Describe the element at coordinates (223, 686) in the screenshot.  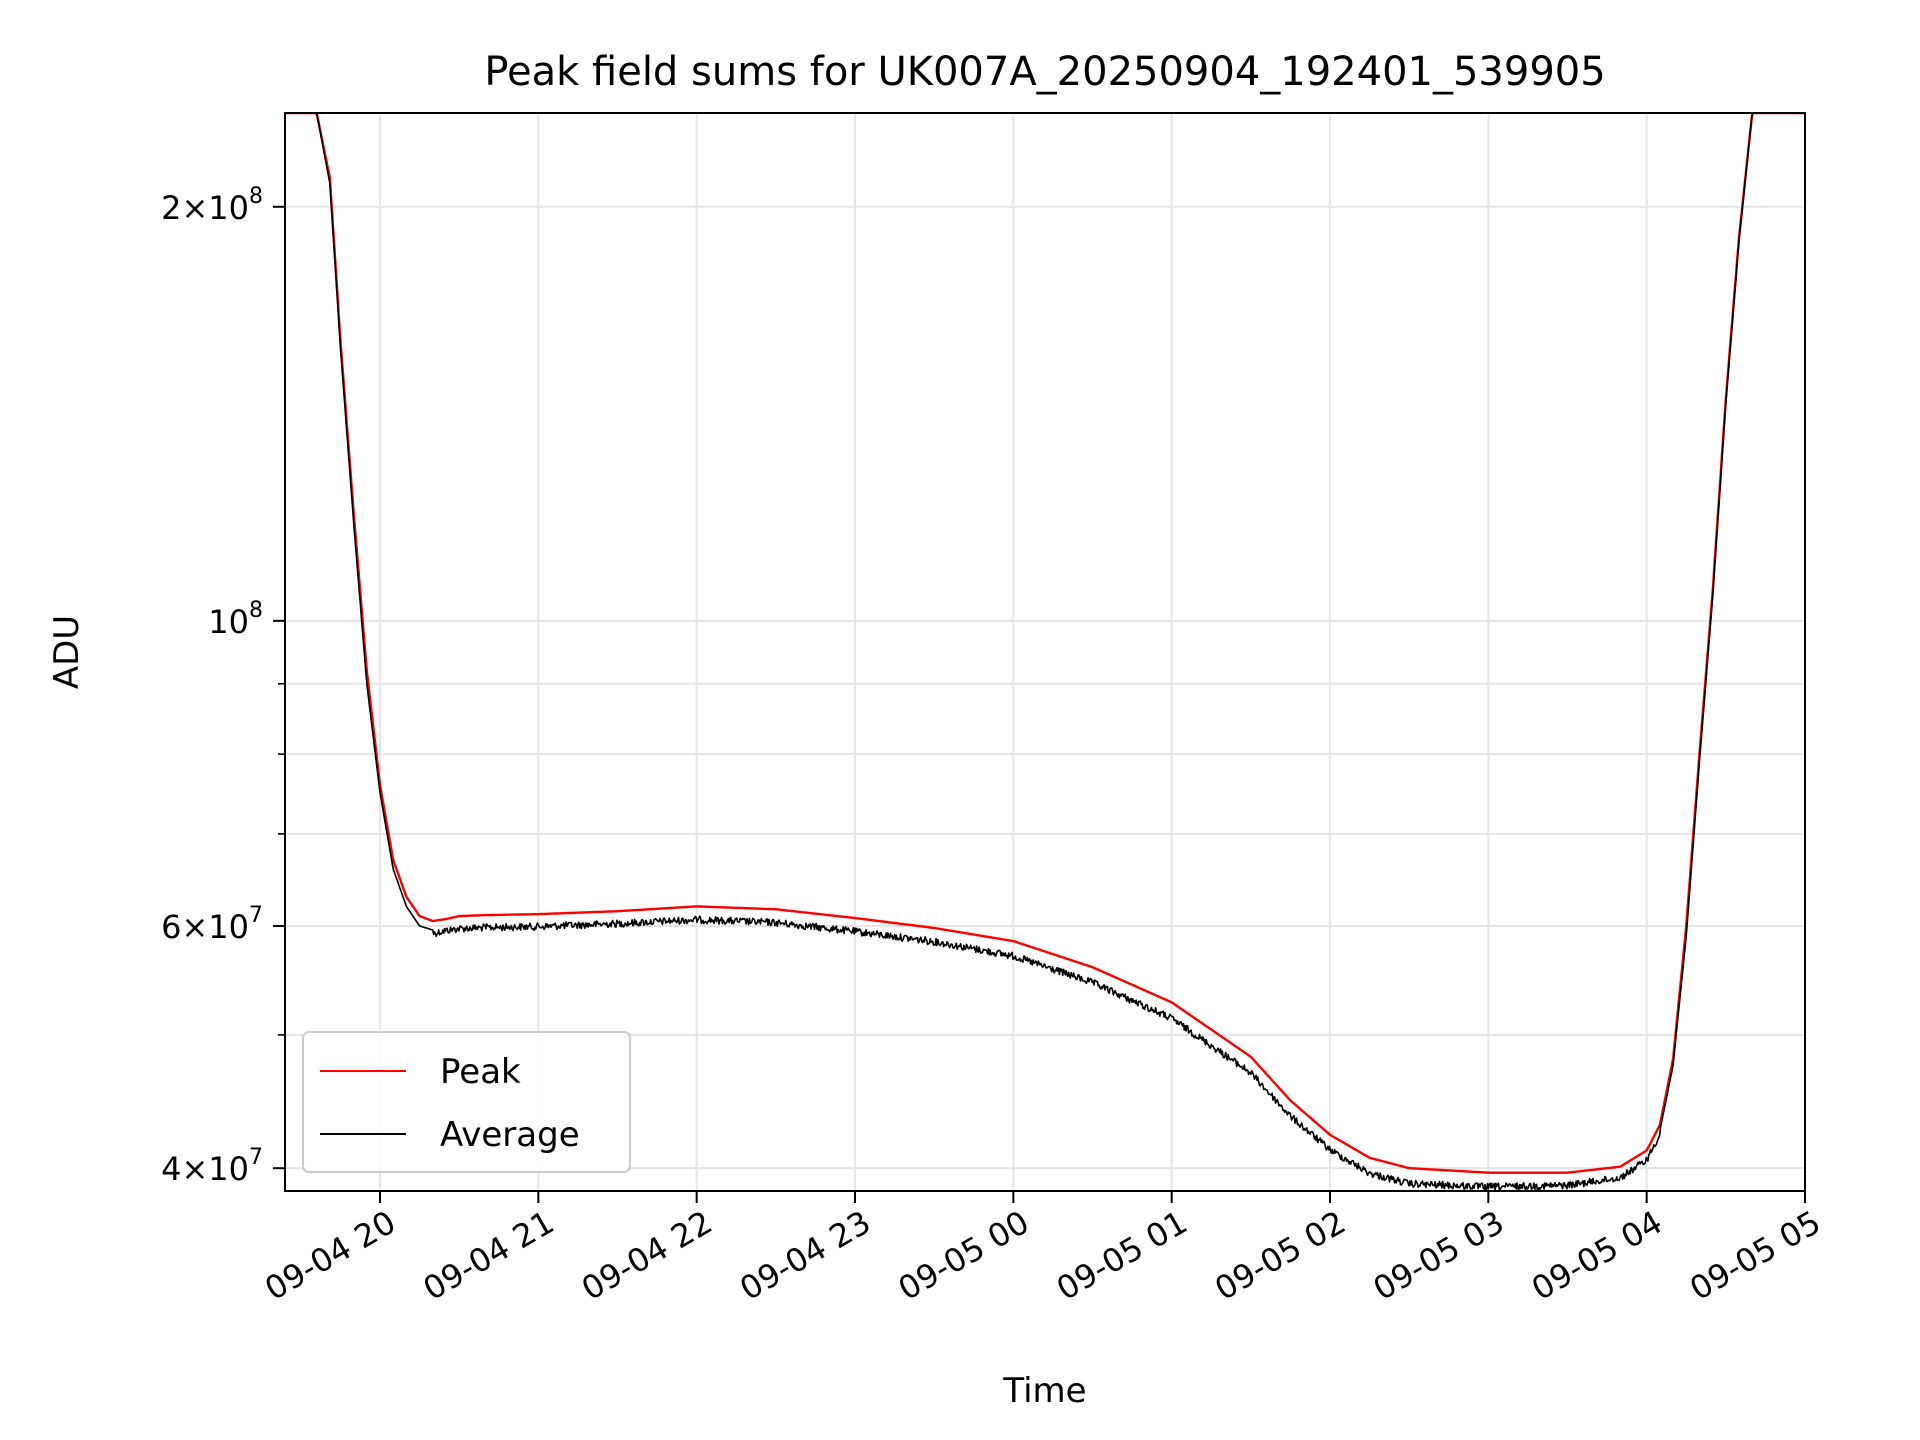
I see `y-axis: 4×107 6×107 108 2×108` at that location.